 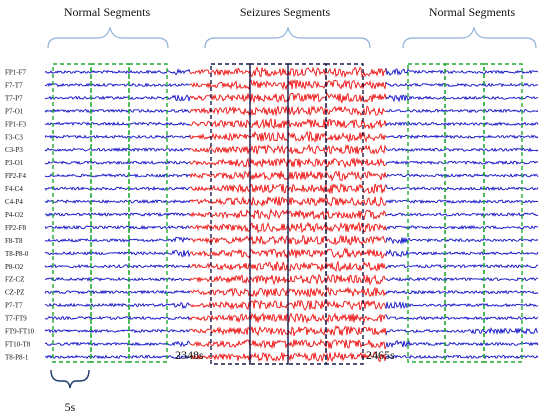 What do you see at coordinates (16, 228) in the screenshot?
I see `channel-label: FP2-F8` at bounding box center [16, 228].